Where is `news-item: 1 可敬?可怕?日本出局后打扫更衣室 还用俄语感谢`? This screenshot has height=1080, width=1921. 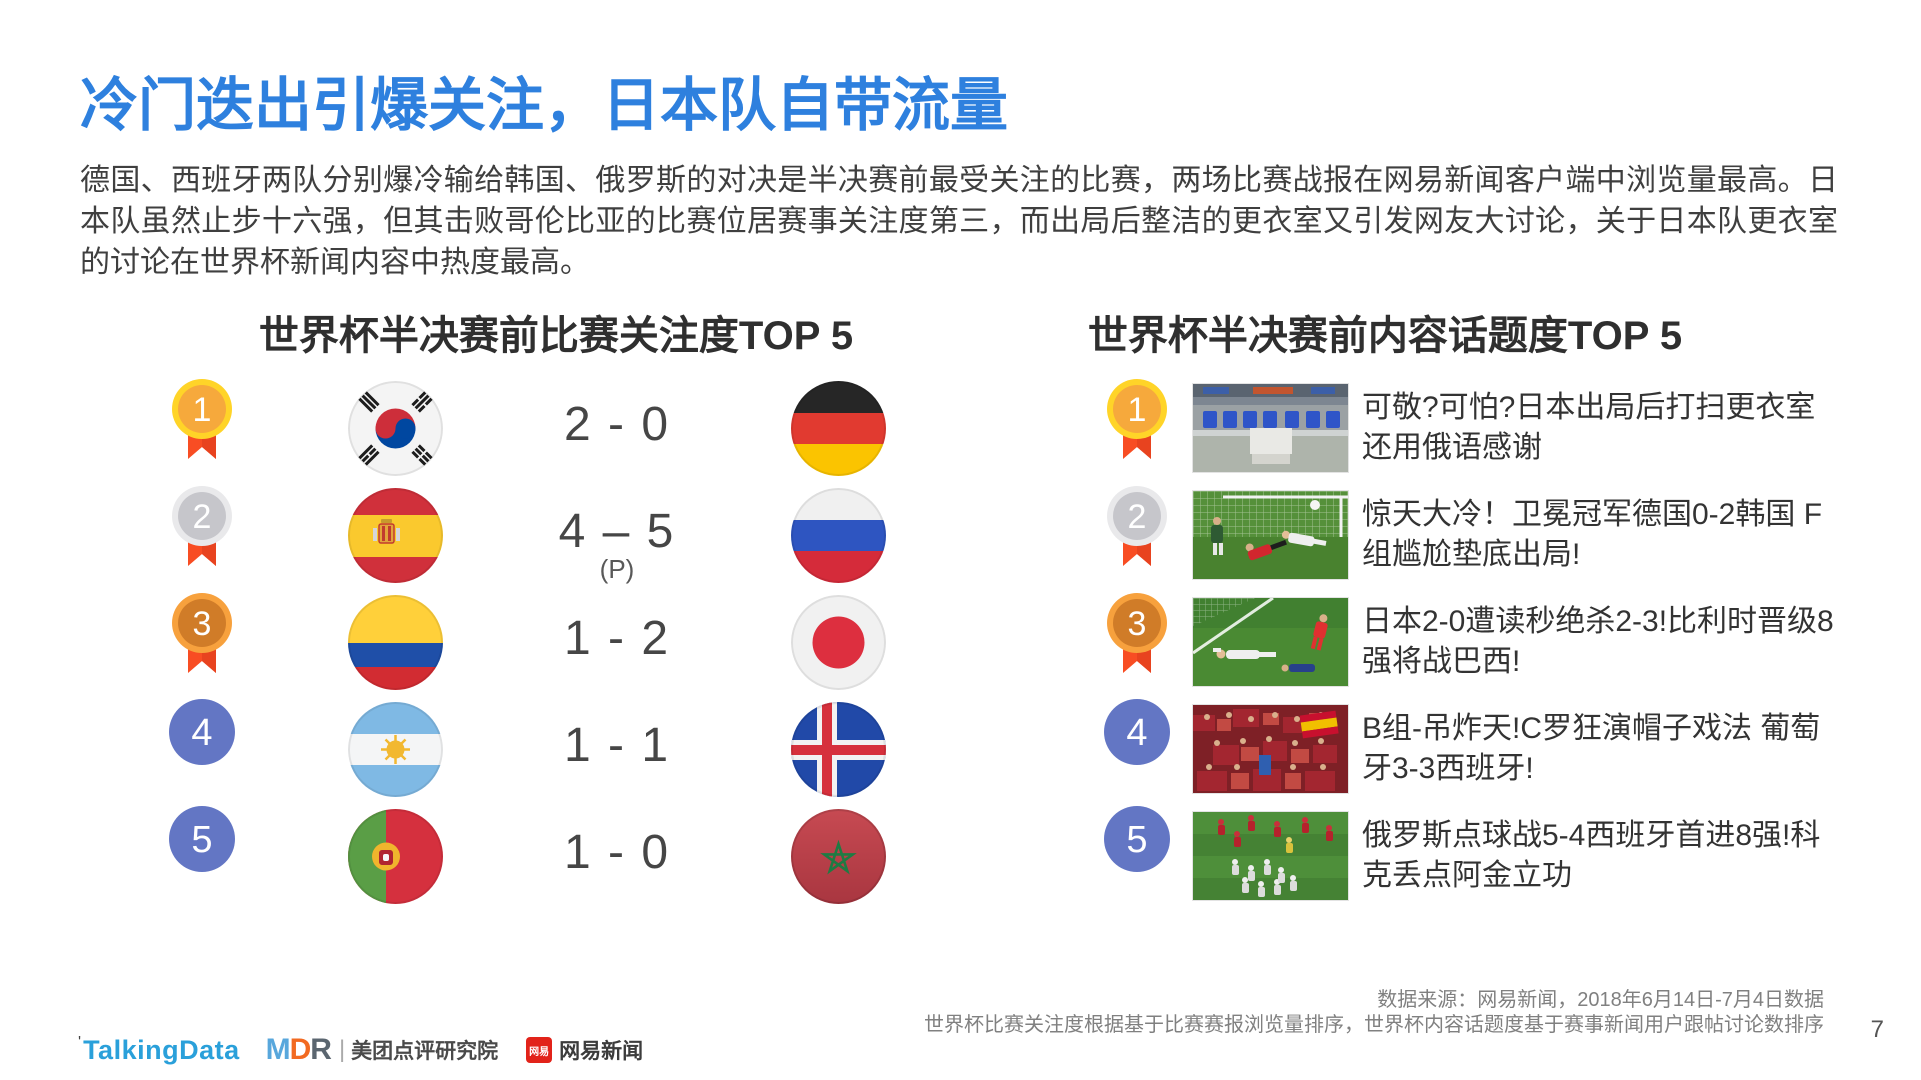 news-item: 1 可敬?可怕?日本出局后打扫更衣室 还用俄语感谢 is located at coordinates (1480, 428).